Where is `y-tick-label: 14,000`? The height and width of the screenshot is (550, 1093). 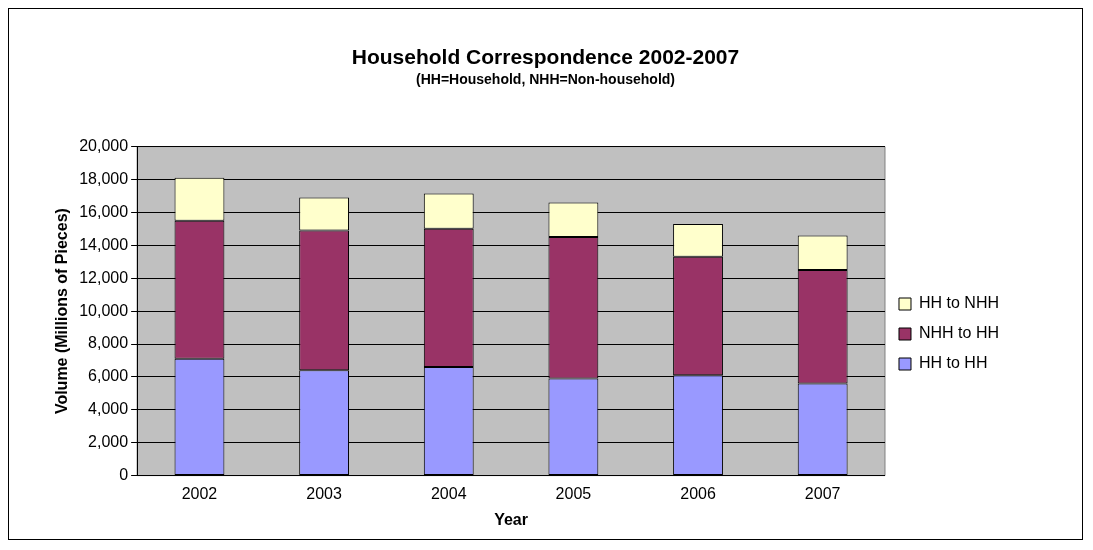 y-tick-label: 14,000 is located at coordinates (104, 244).